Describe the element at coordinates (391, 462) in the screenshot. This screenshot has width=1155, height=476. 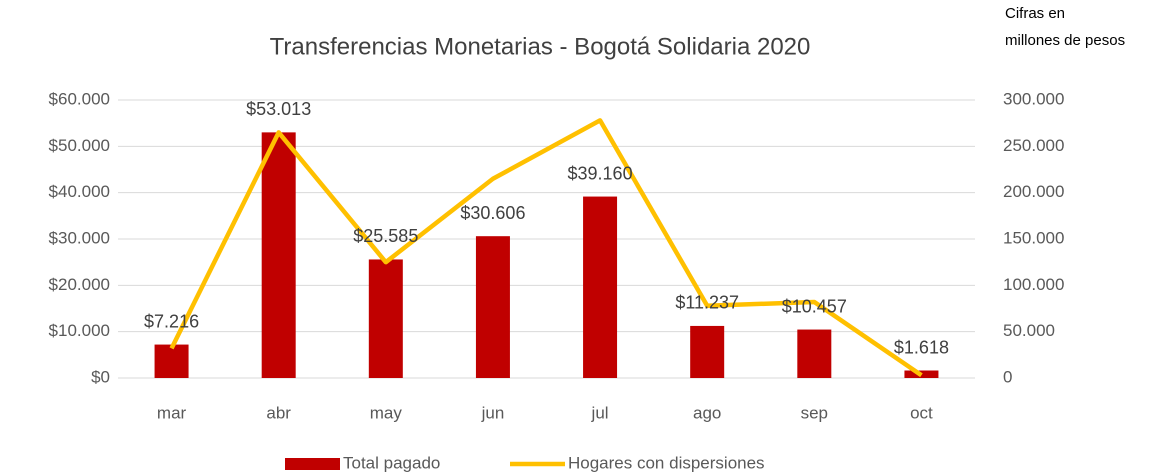
I see `legend-label: Total pagado` at that location.